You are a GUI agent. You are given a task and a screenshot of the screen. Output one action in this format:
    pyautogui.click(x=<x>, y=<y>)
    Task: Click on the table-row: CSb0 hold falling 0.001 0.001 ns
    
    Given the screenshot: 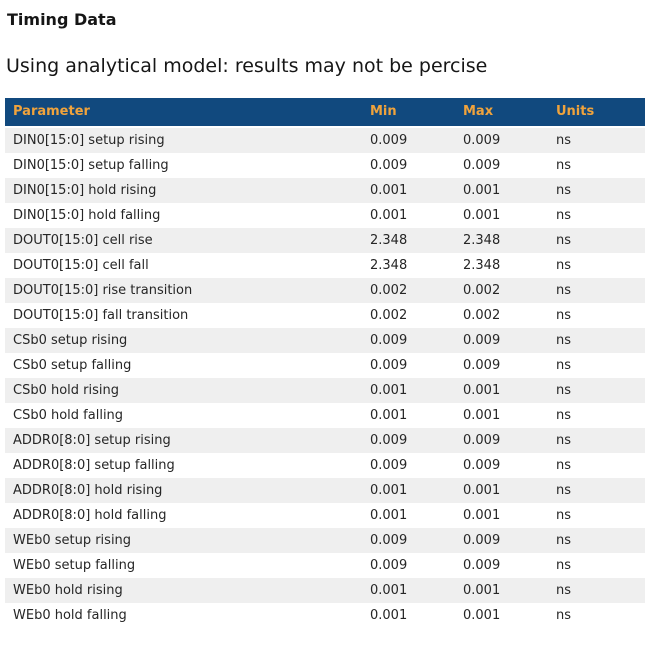 What is the action you would take?
    pyautogui.click(x=325, y=415)
    